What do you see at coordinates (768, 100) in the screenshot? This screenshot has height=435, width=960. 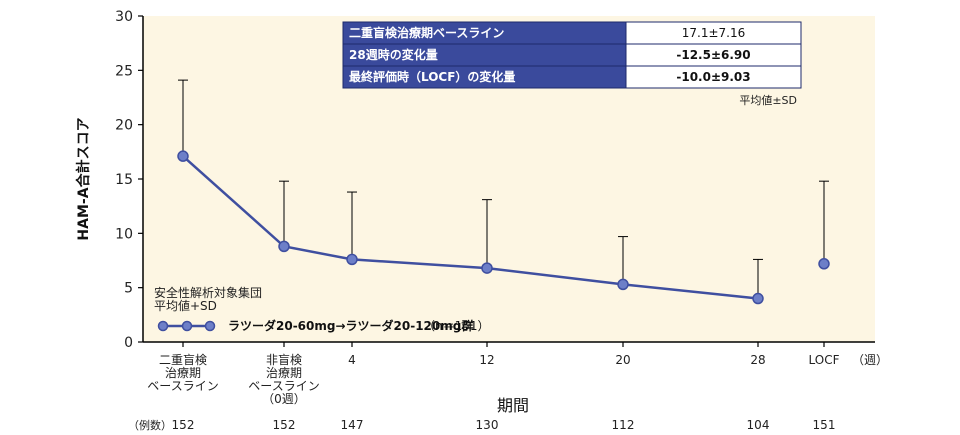 I see `table-note: 平均値±SD` at bounding box center [768, 100].